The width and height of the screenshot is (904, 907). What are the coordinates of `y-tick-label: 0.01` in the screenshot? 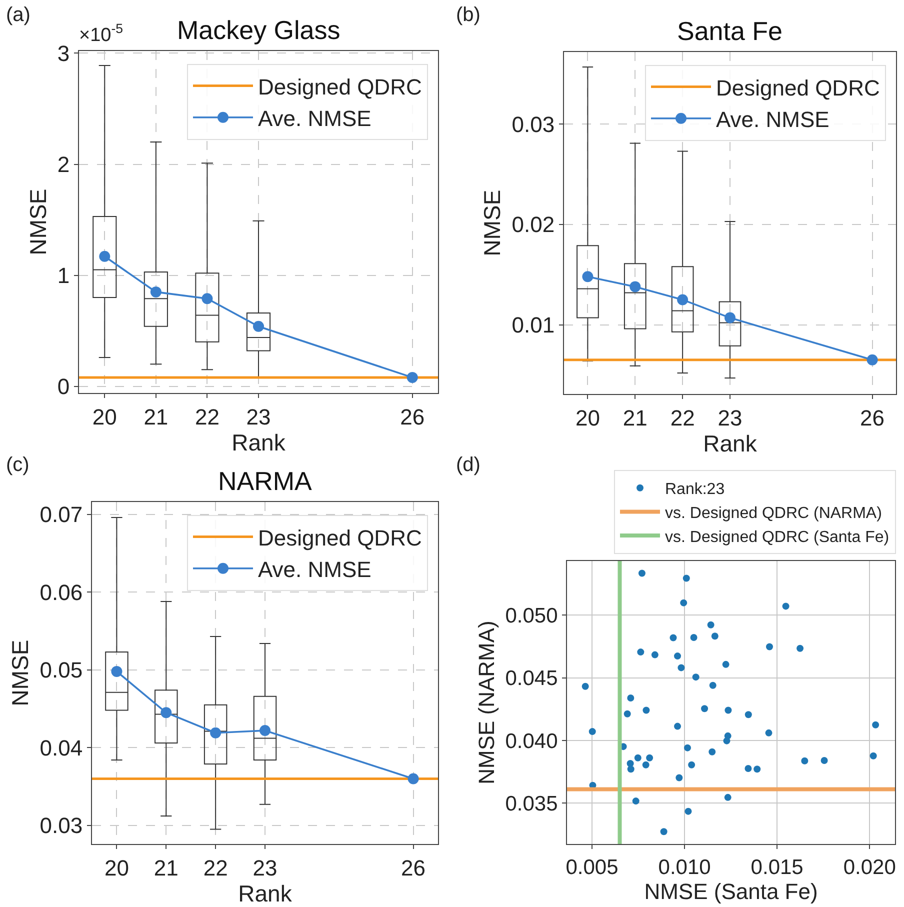 It's located at (533, 325).